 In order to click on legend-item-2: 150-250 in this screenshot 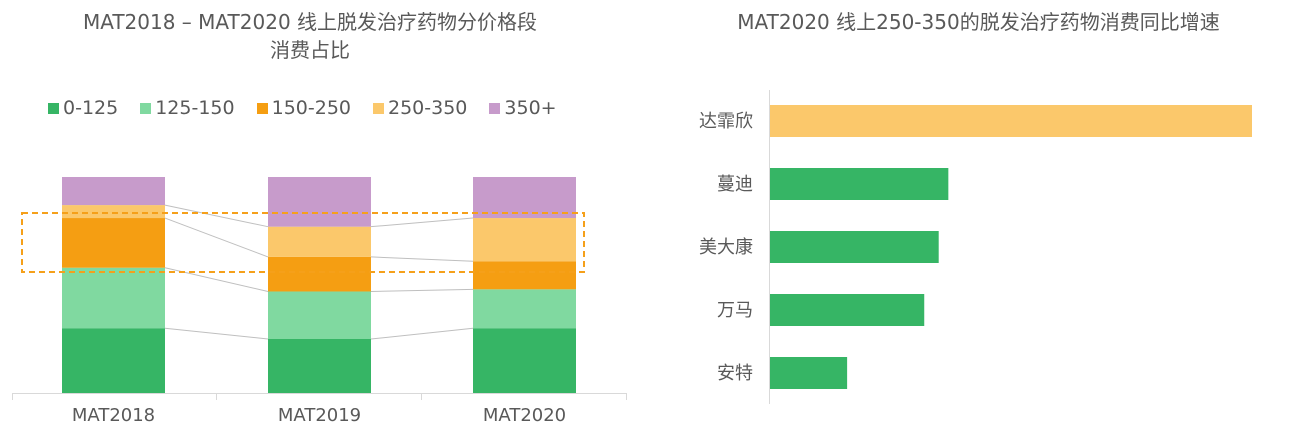, I will do `click(303, 108)`.